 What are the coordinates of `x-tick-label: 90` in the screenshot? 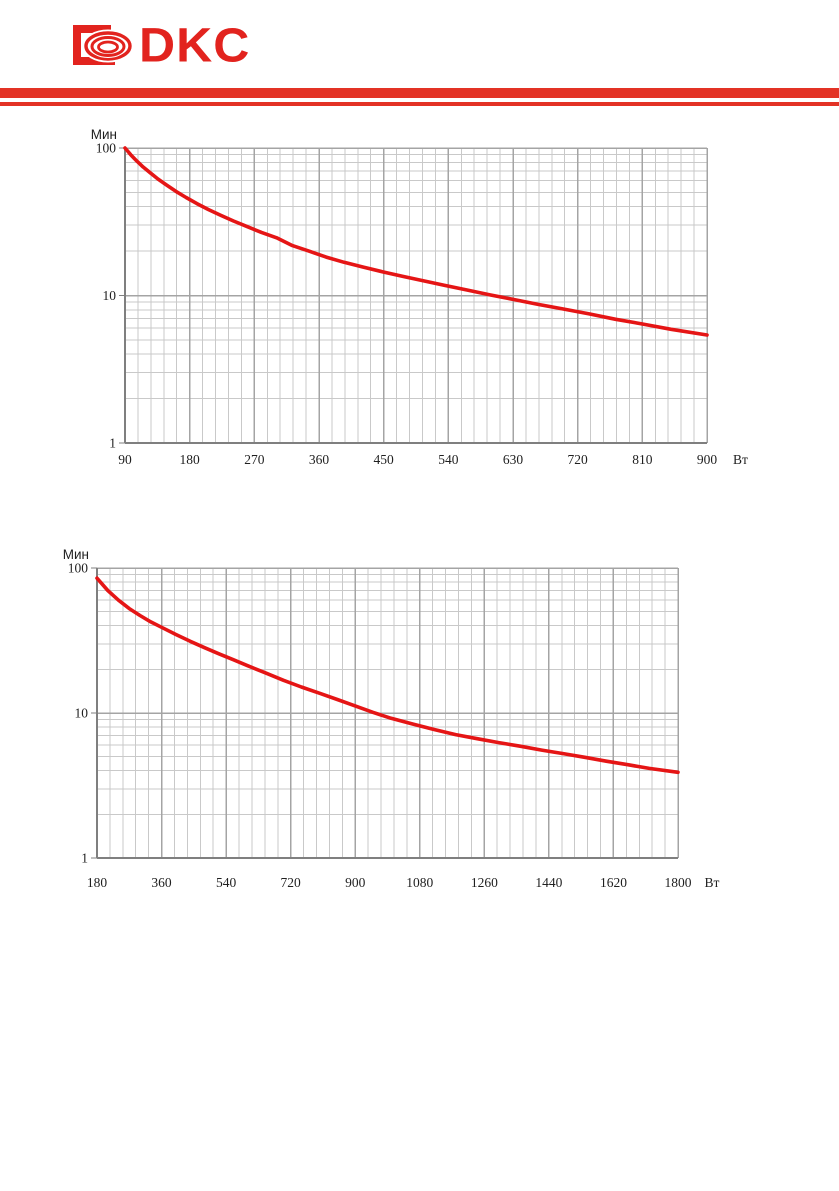 It's located at (125, 459).